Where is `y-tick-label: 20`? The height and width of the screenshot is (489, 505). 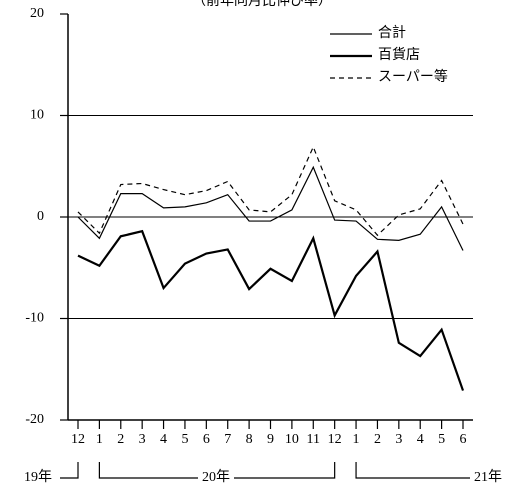
y-tick-label: 20 is located at coordinates (37, 13).